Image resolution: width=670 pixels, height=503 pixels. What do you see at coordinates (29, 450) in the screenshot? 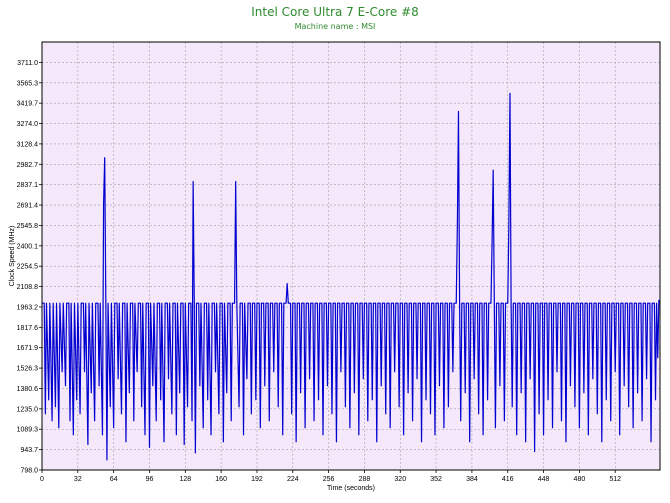
I see `y-tick-label: 943.7` at bounding box center [29, 450].